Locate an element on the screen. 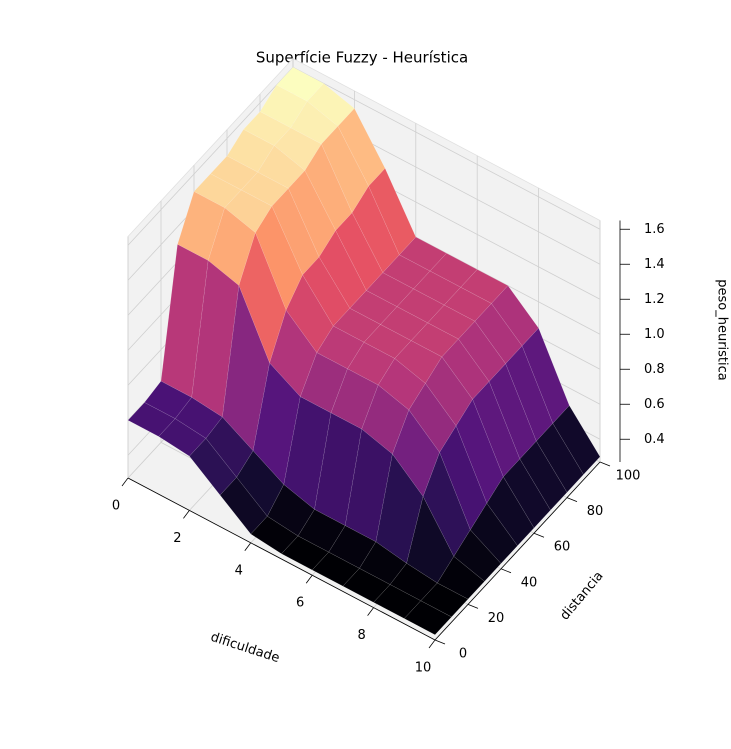  y-axis is located at coordinates (517, 551).